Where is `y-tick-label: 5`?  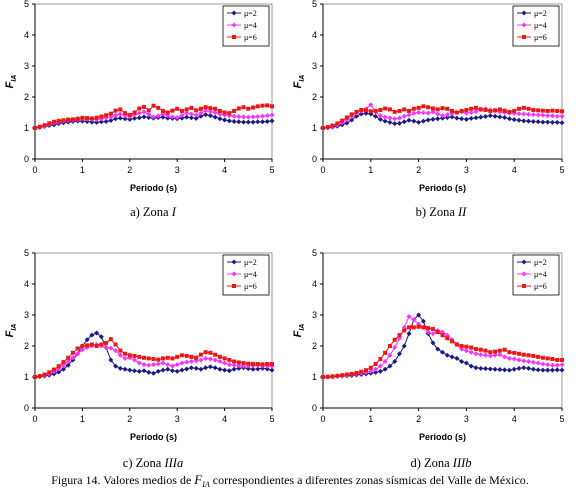 y-tick-label: 5 is located at coordinates (26, 4).